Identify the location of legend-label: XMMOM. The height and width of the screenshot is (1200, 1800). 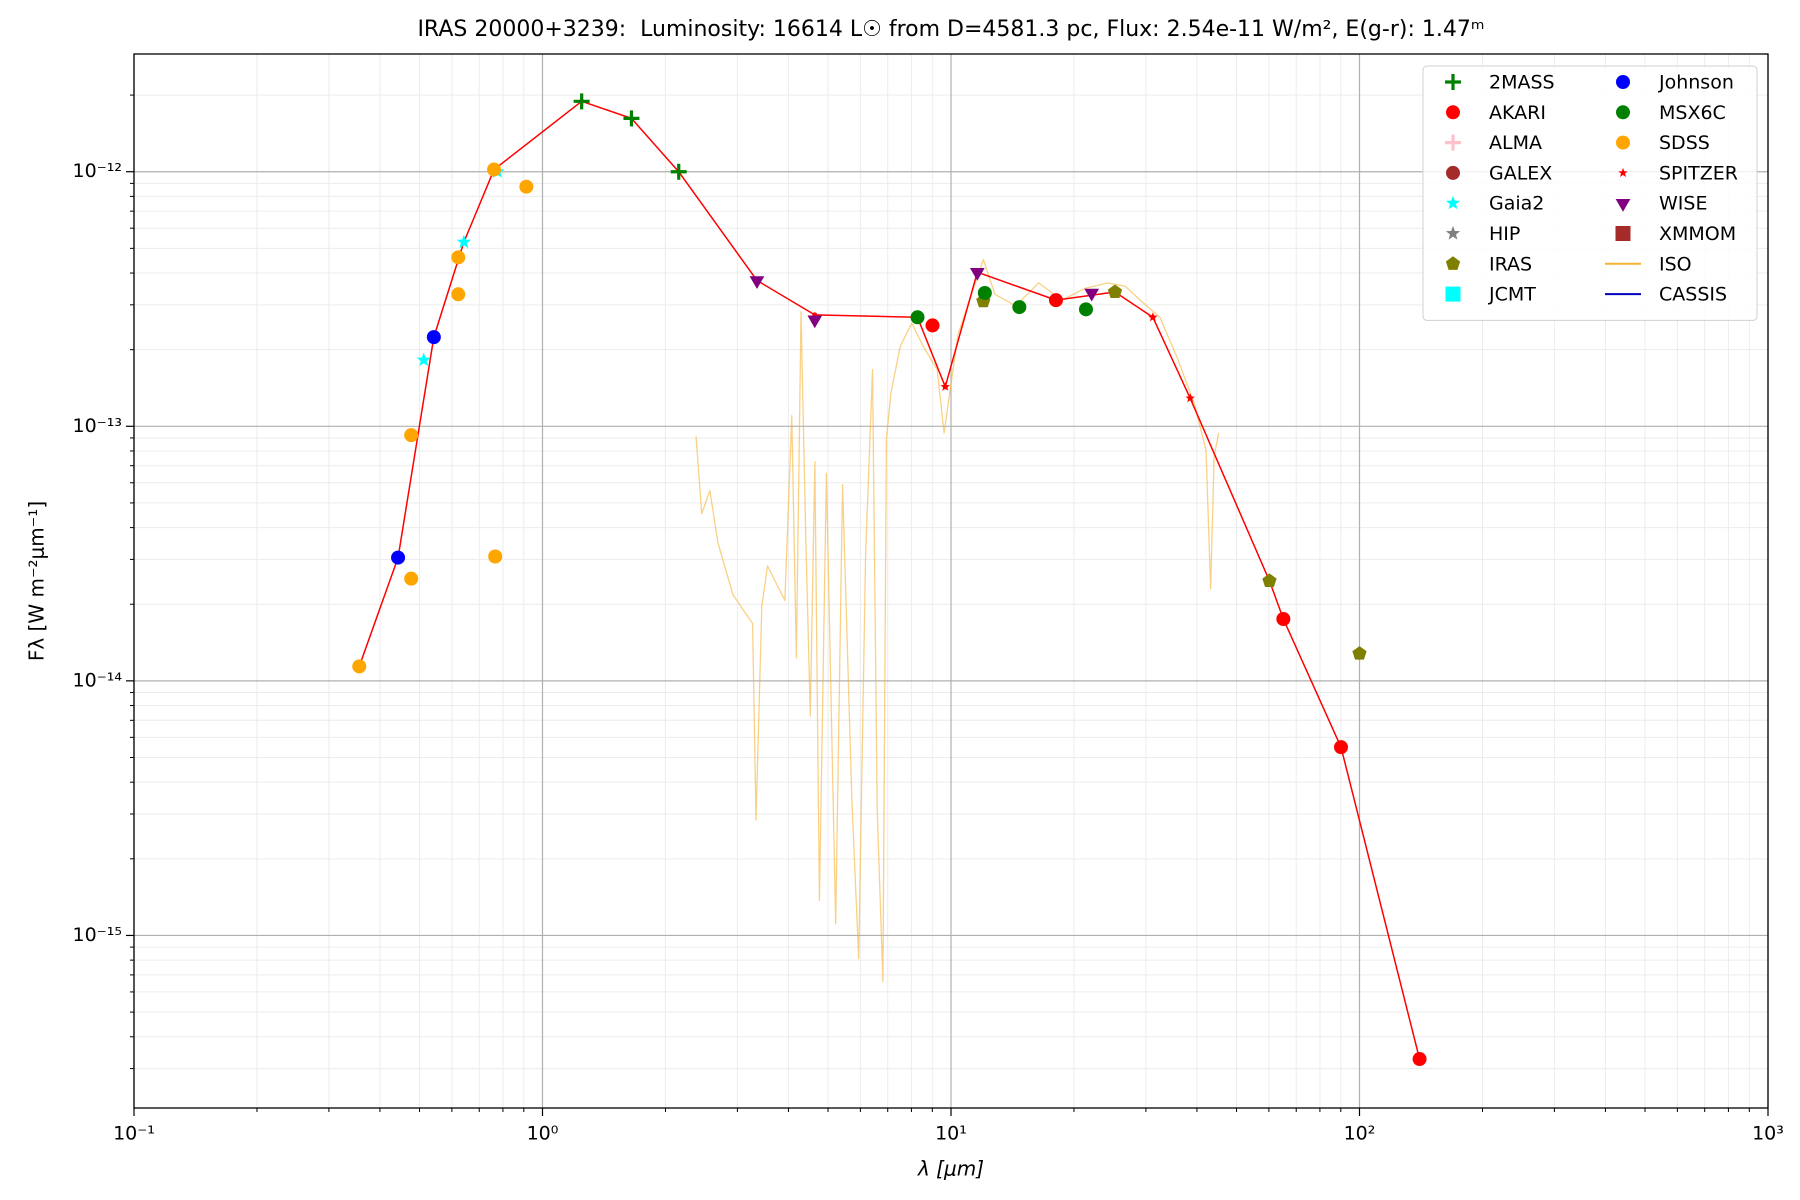
(1697, 234).